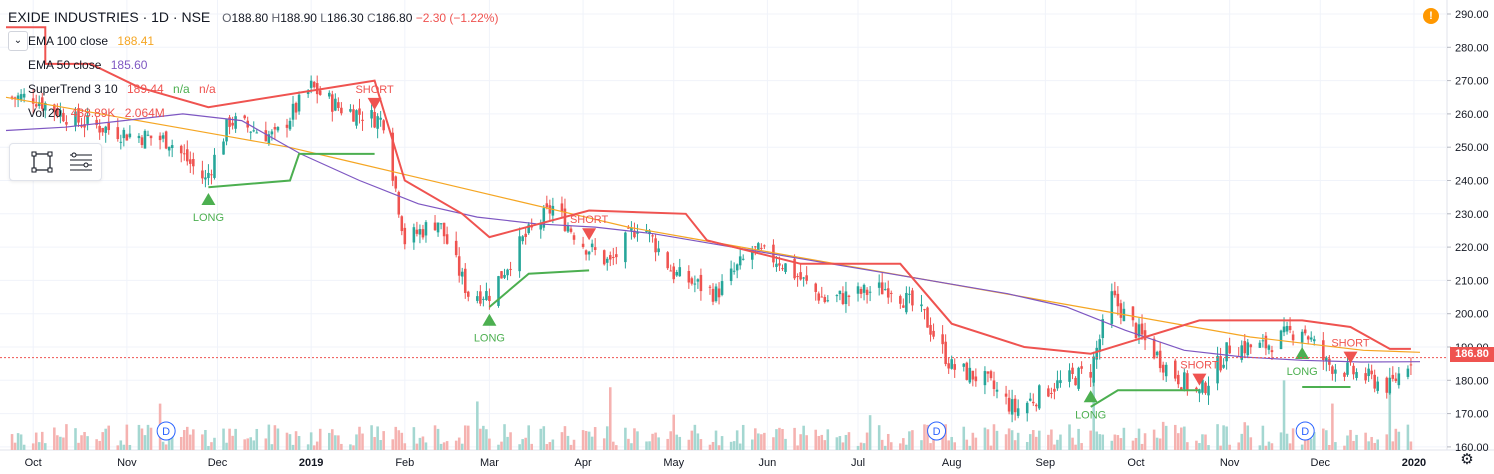 This screenshot has height=474, width=1494. What do you see at coordinates (42, 162) in the screenshot?
I see `rectangle-tool-icon` at bounding box center [42, 162].